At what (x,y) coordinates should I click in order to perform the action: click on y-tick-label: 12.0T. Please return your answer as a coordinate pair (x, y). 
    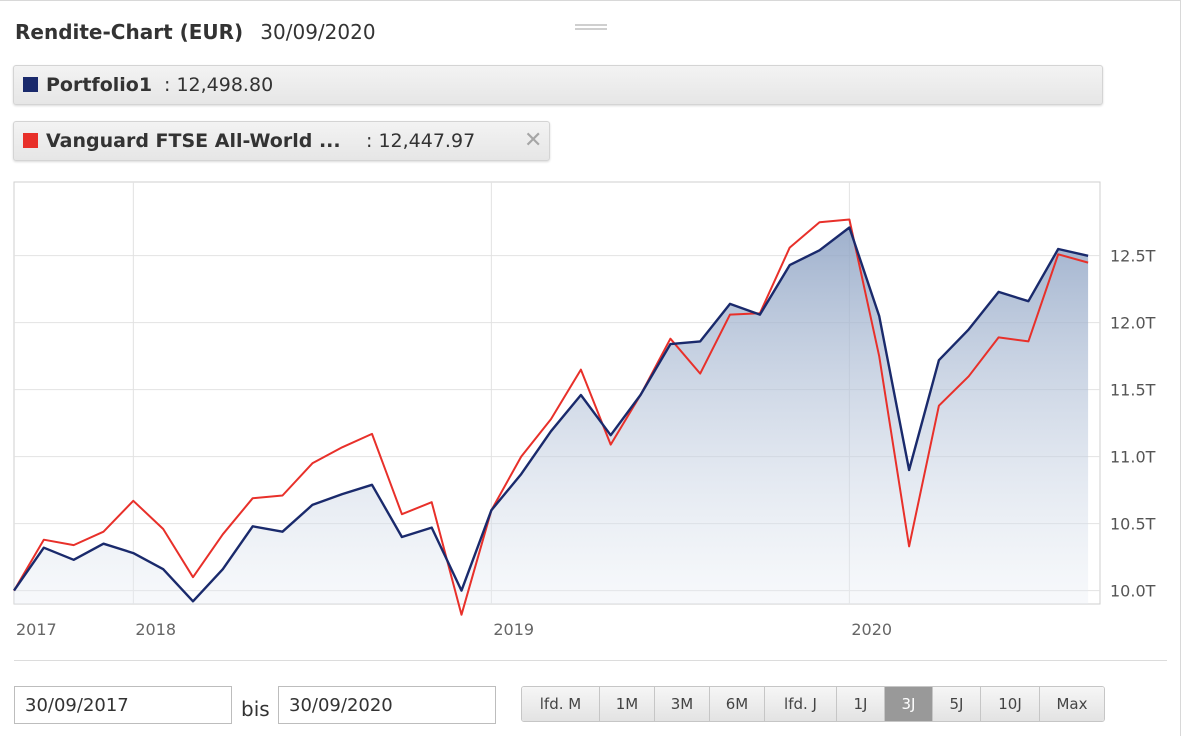
    Looking at the image, I should click on (1133, 323).